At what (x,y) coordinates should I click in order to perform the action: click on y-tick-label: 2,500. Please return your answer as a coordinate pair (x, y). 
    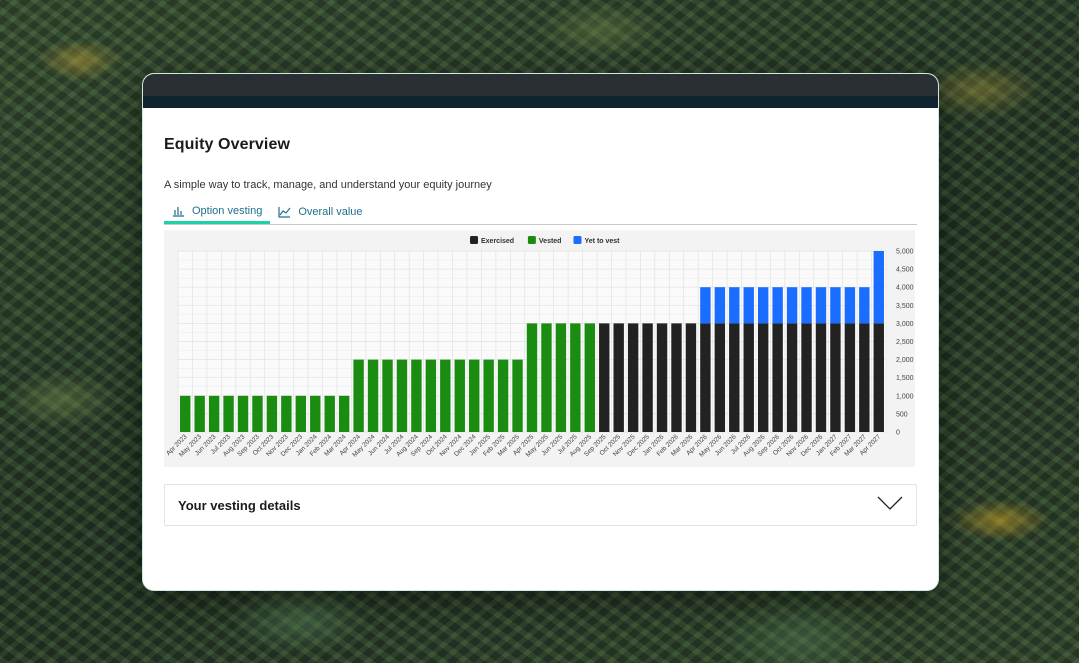
    Looking at the image, I should click on (905, 342).